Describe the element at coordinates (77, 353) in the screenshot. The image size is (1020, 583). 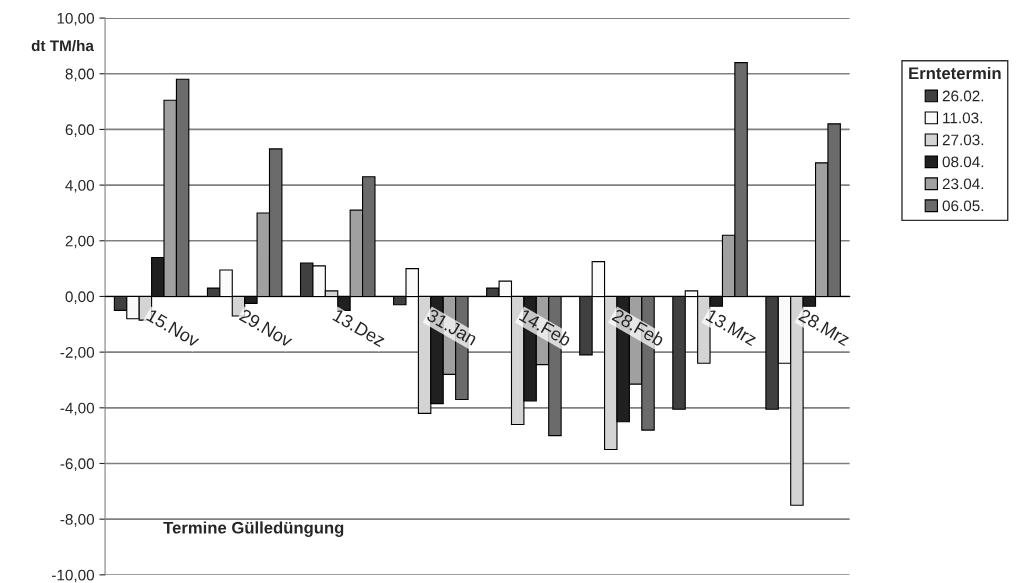
I see `y-tick-label: -2,00` at that location.